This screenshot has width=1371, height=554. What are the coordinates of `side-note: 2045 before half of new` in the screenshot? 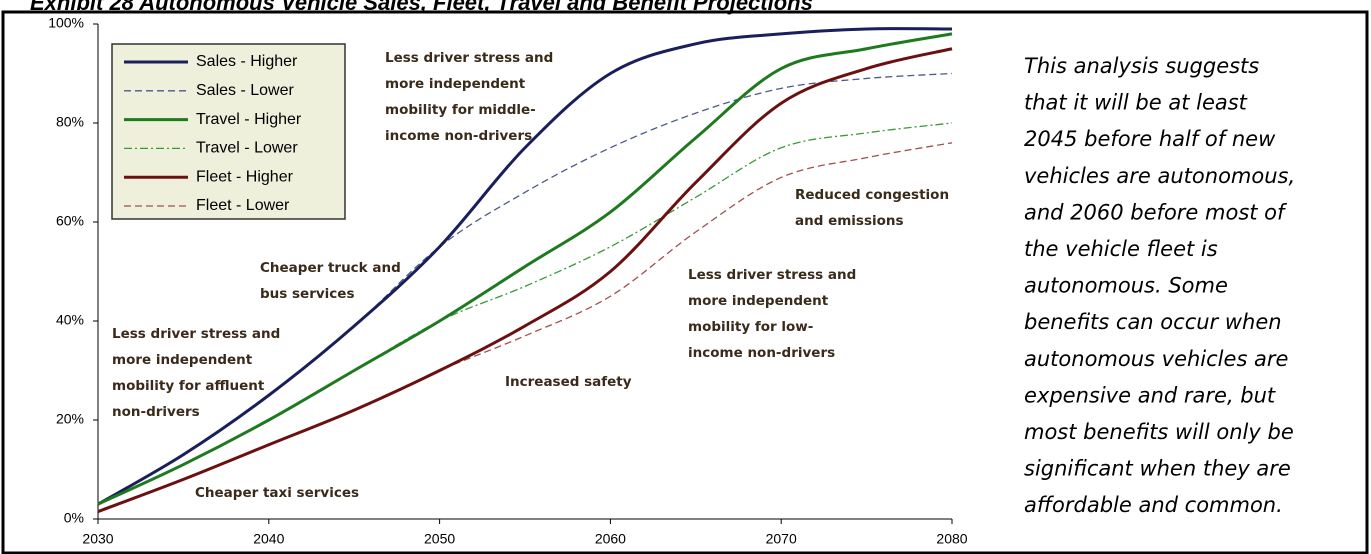 It's located at (1150, 139).